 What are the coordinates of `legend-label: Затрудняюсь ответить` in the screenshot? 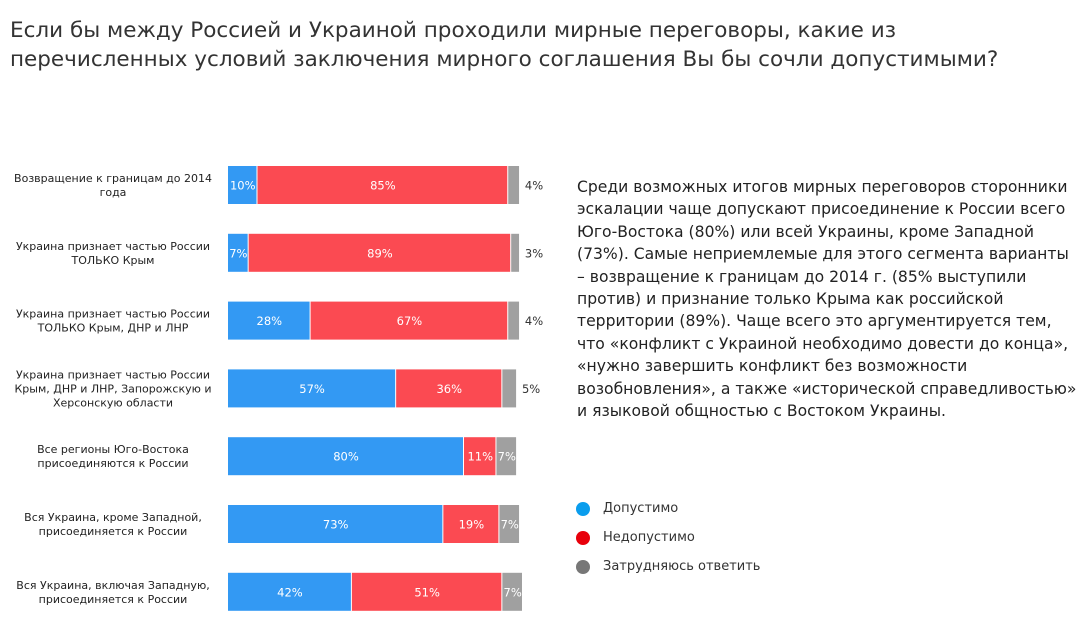 It's located at (682, 566).